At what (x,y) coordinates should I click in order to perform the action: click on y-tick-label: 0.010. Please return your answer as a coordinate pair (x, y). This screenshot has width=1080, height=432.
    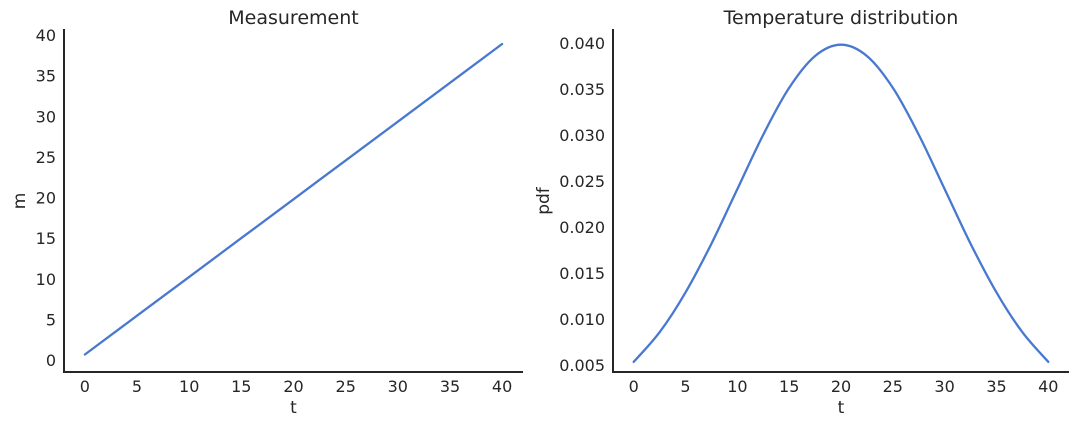
    Looking at the image, I should click on (582, 319).